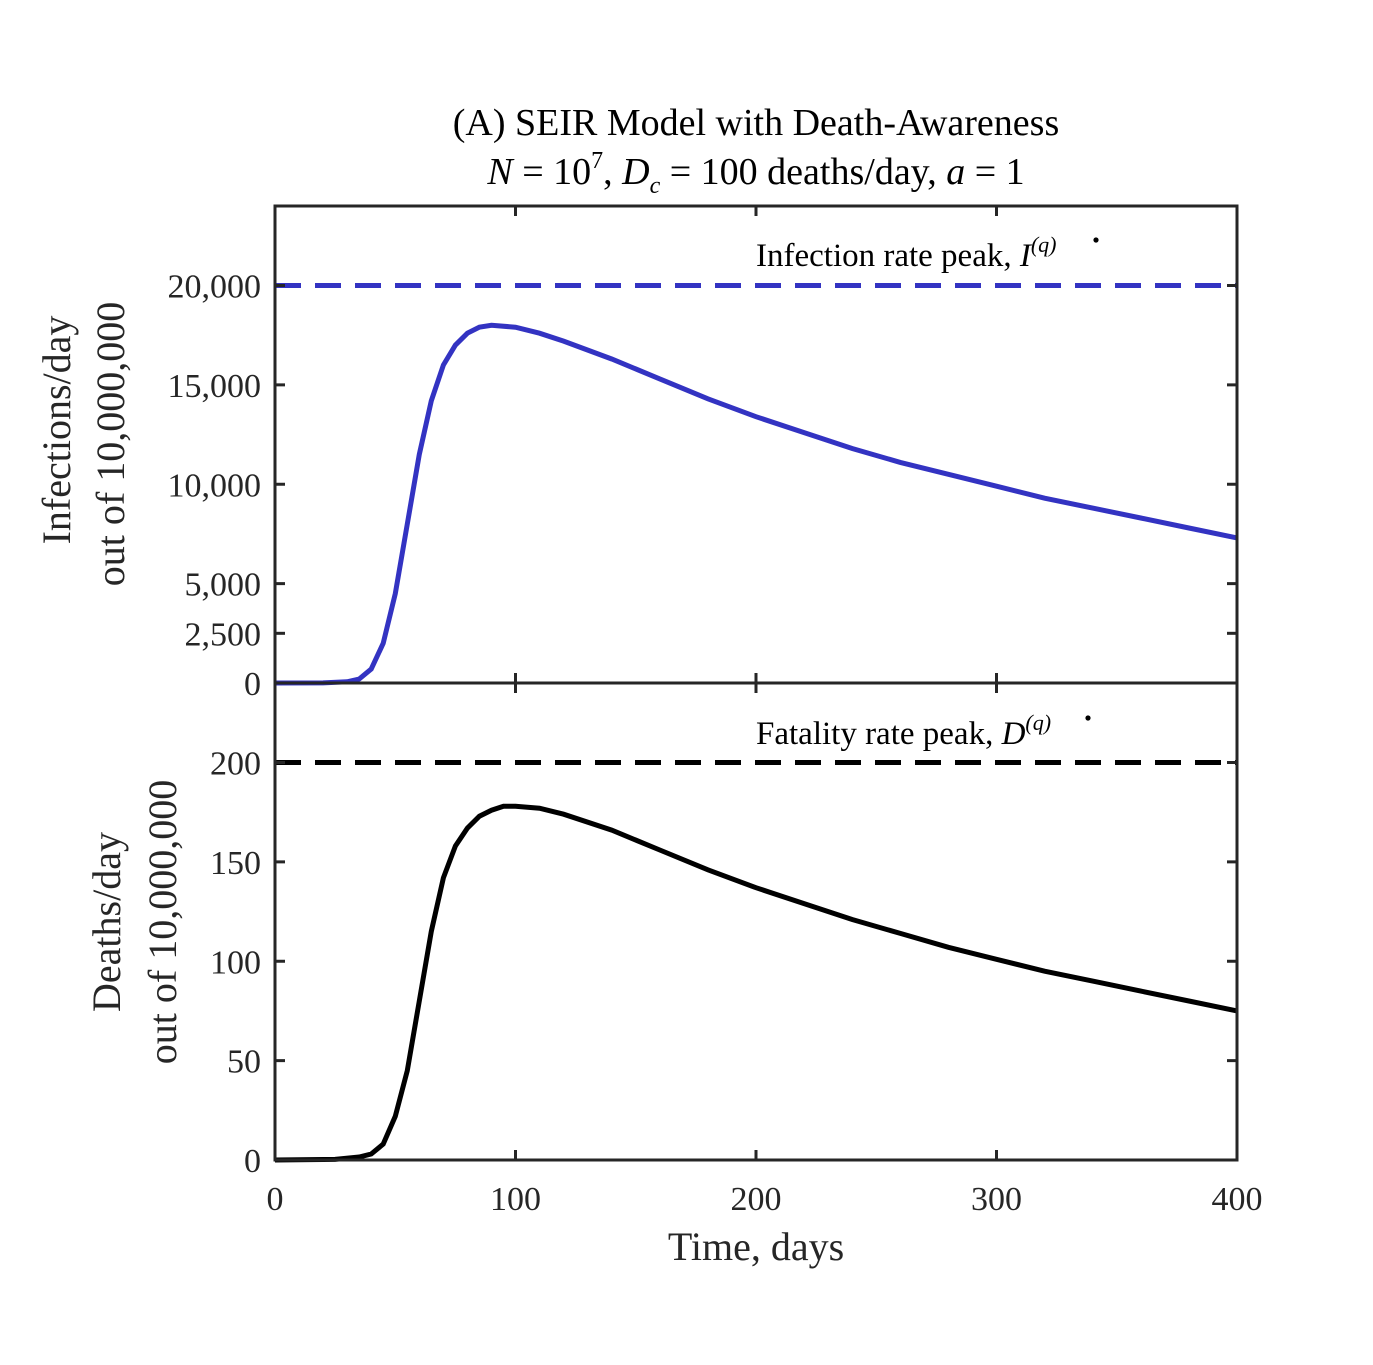 The image size is (1373, 1365). What do you see at coordinates (56, 430) in the screenshot?
I see `infections-ylabel-line1: Infections/day` at bounding box center [56, 430].